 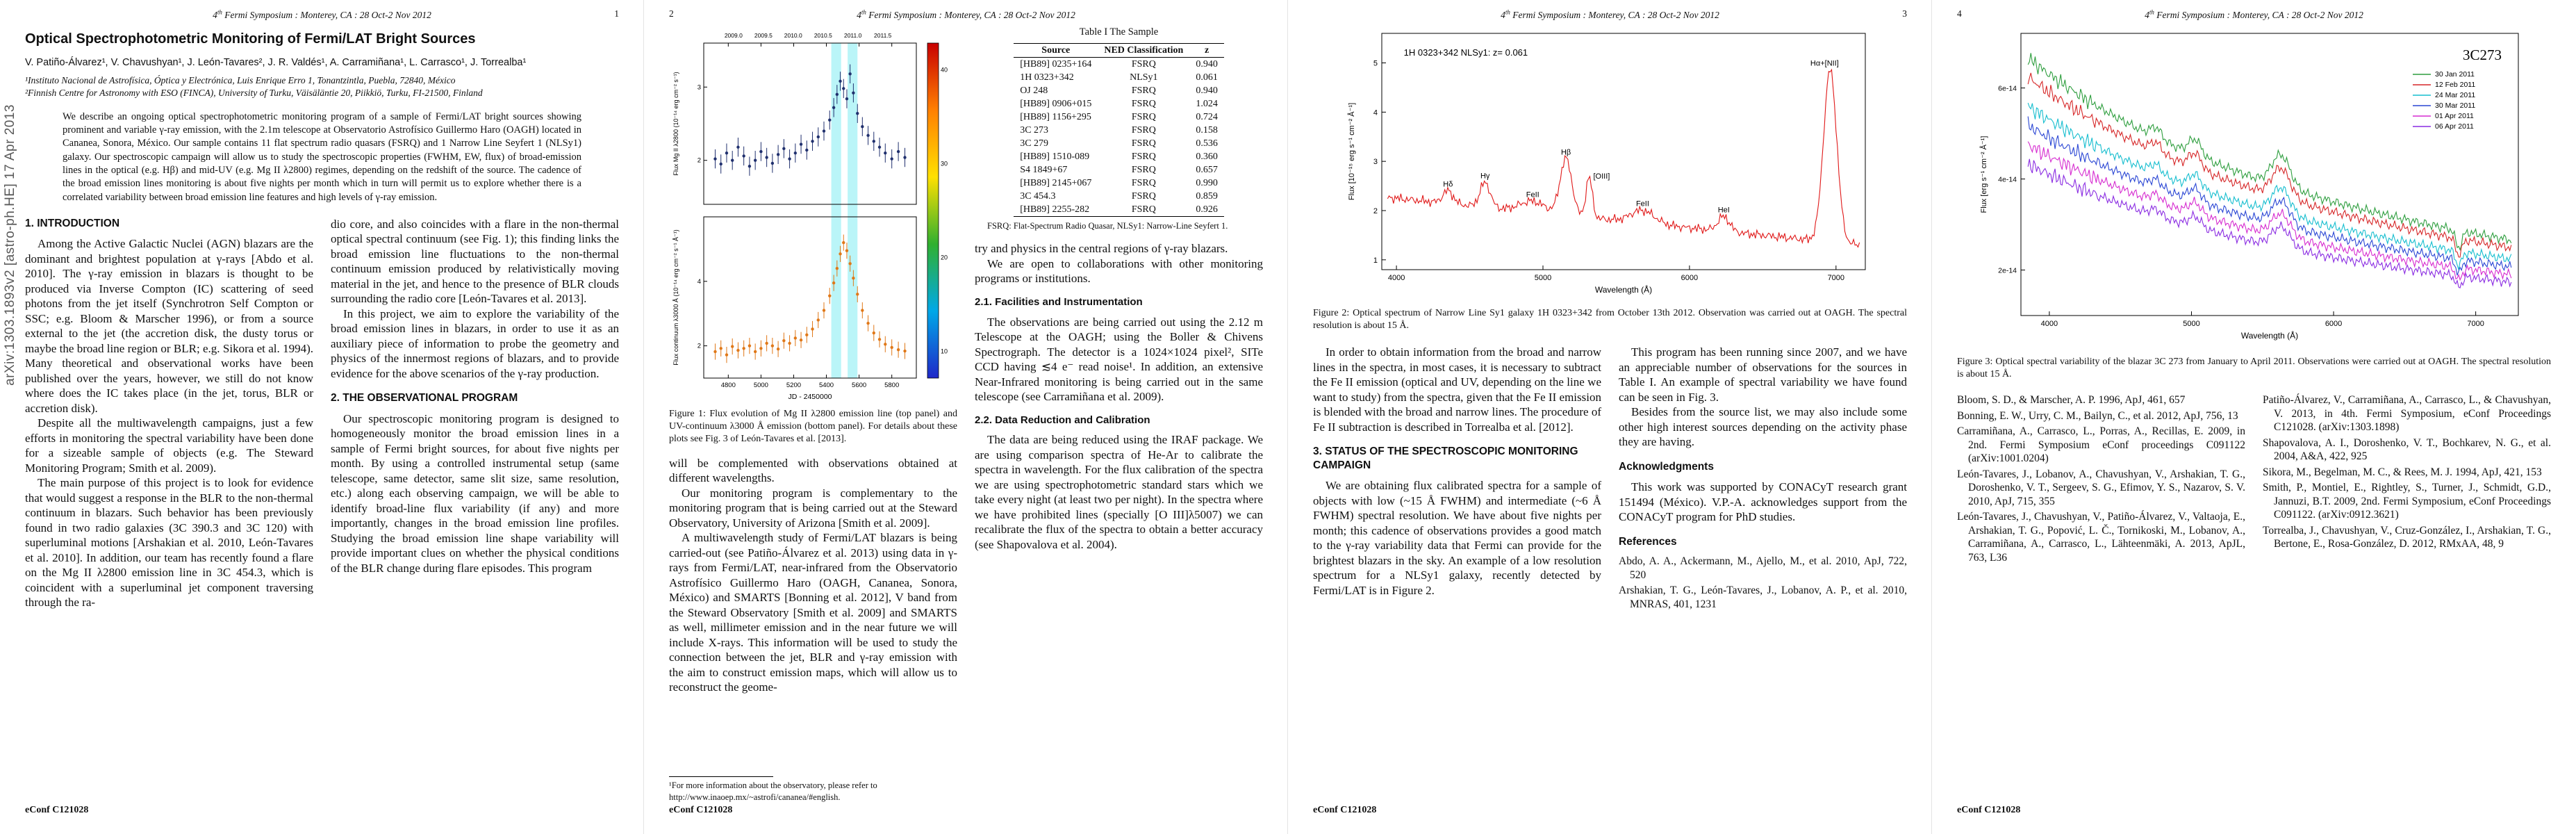 What do you see at coordinates (1375, 64) in the screenshot?
I see `svg-text: 5` at bounding box center [1375, 64].